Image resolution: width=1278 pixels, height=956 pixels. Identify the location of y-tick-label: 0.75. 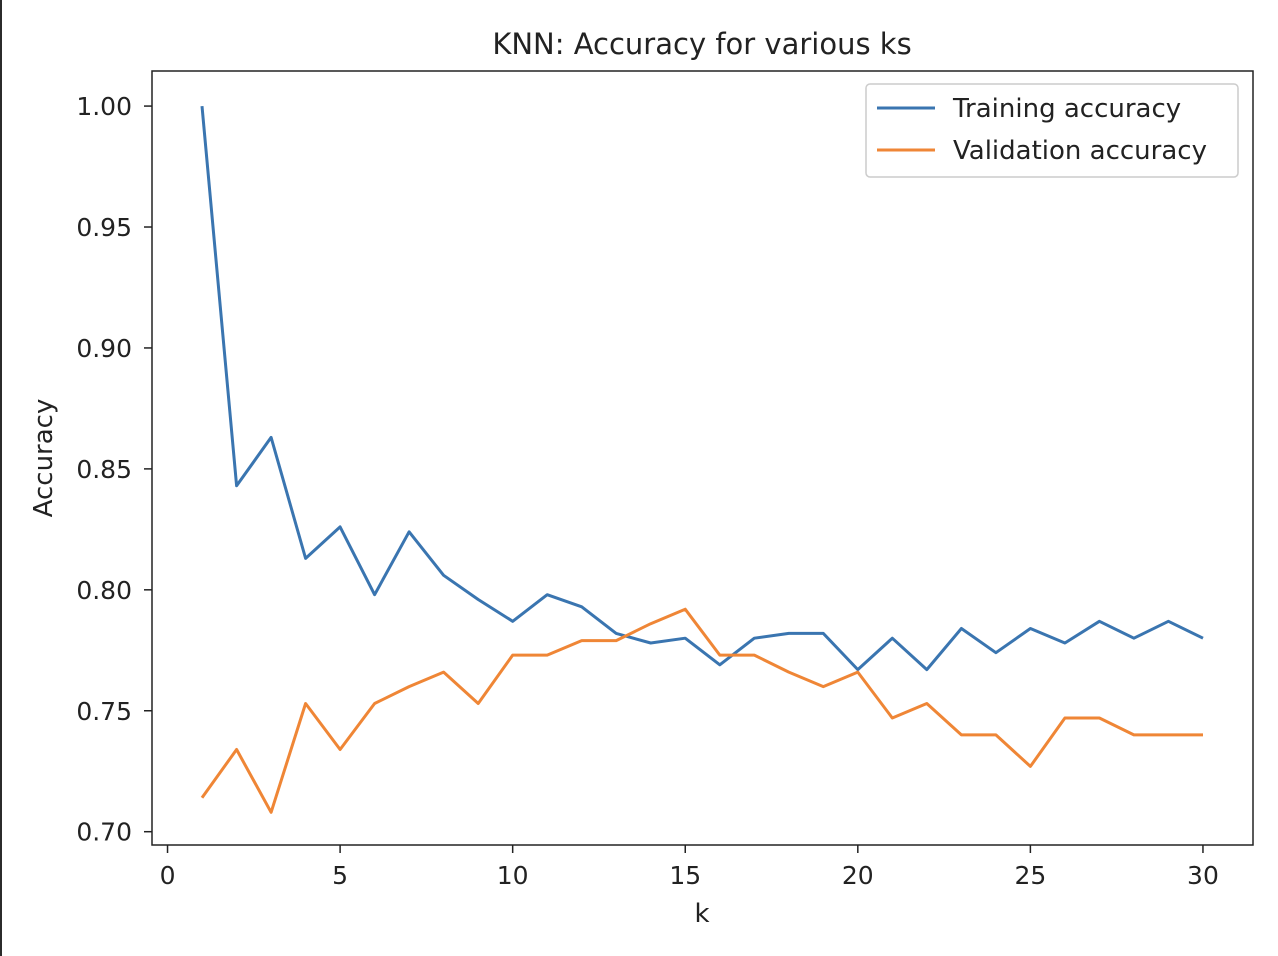
(104, 711).